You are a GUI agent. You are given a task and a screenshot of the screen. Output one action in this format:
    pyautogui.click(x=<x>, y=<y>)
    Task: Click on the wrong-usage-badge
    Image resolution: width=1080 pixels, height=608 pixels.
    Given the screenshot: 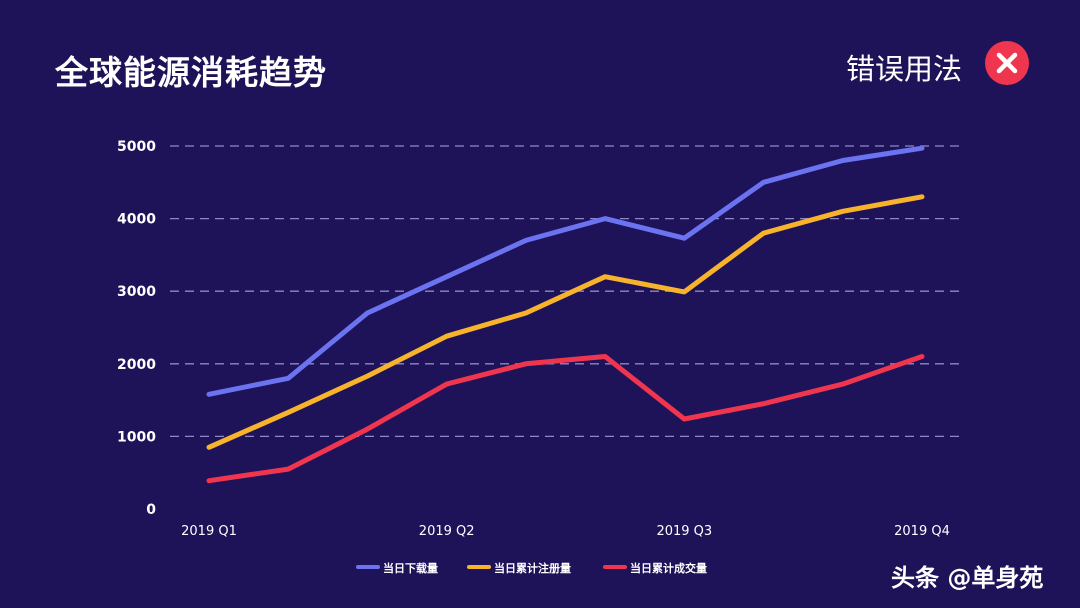 What is the action you would take?
    pyautogui.click(x=1007, y=63)
    